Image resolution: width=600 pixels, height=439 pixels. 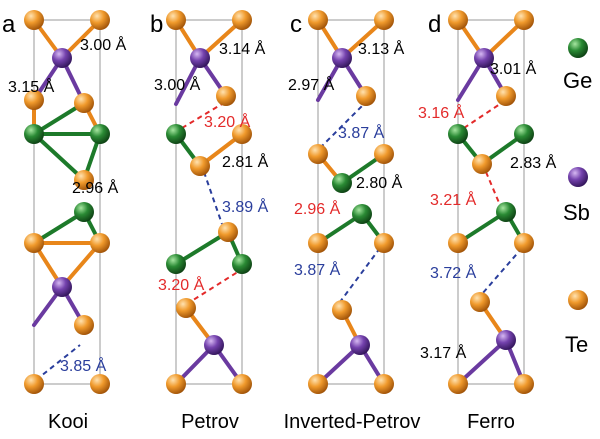 I want to click on distance-label: 3.89 Å, so click(x=245, y=206).